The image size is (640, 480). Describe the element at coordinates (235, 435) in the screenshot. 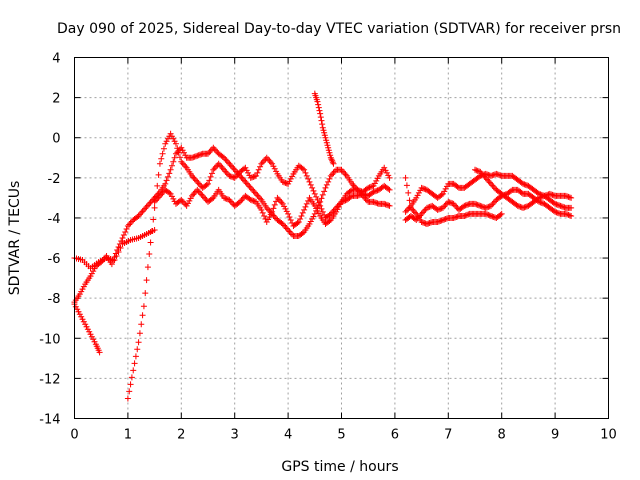

I see `x-tick-label: 3` at that location.